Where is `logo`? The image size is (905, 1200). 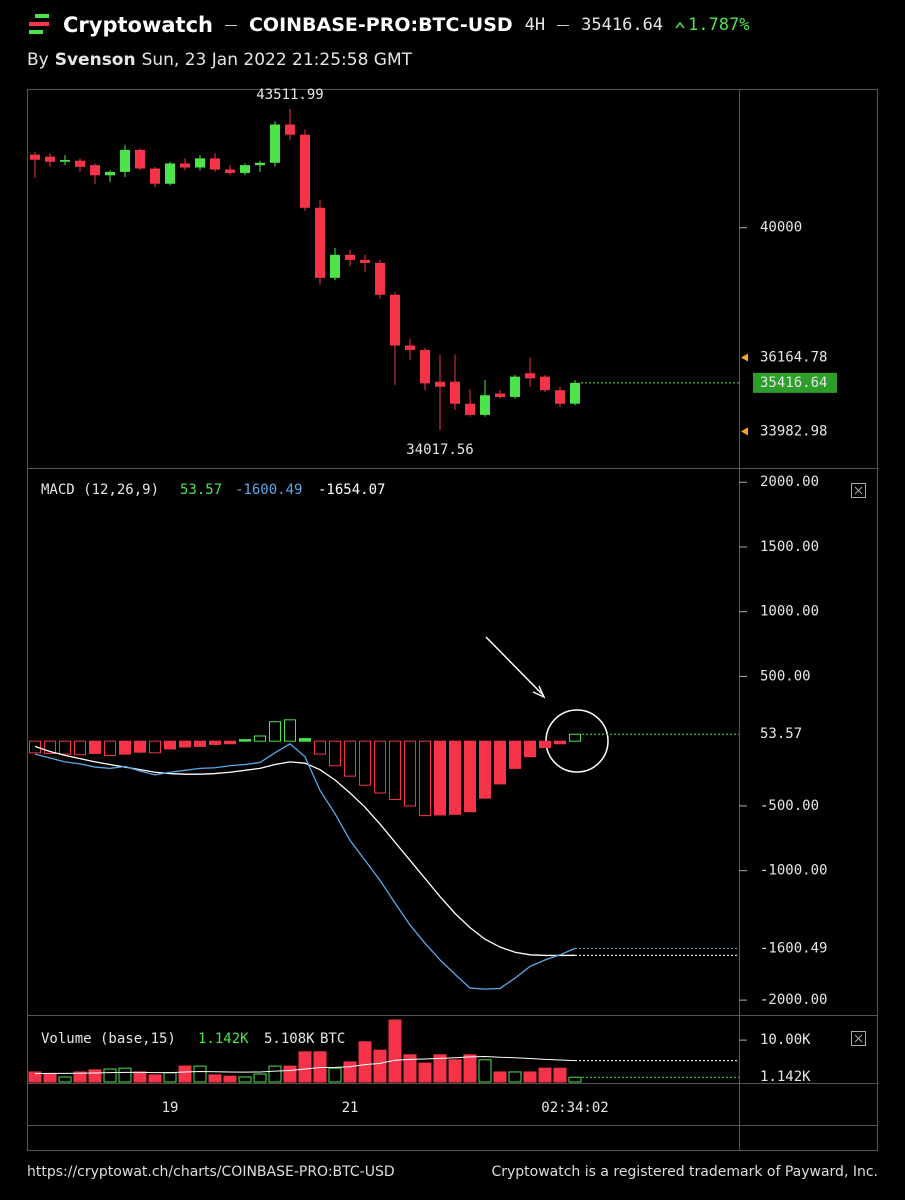 logo is located at coordinates (39, 24).